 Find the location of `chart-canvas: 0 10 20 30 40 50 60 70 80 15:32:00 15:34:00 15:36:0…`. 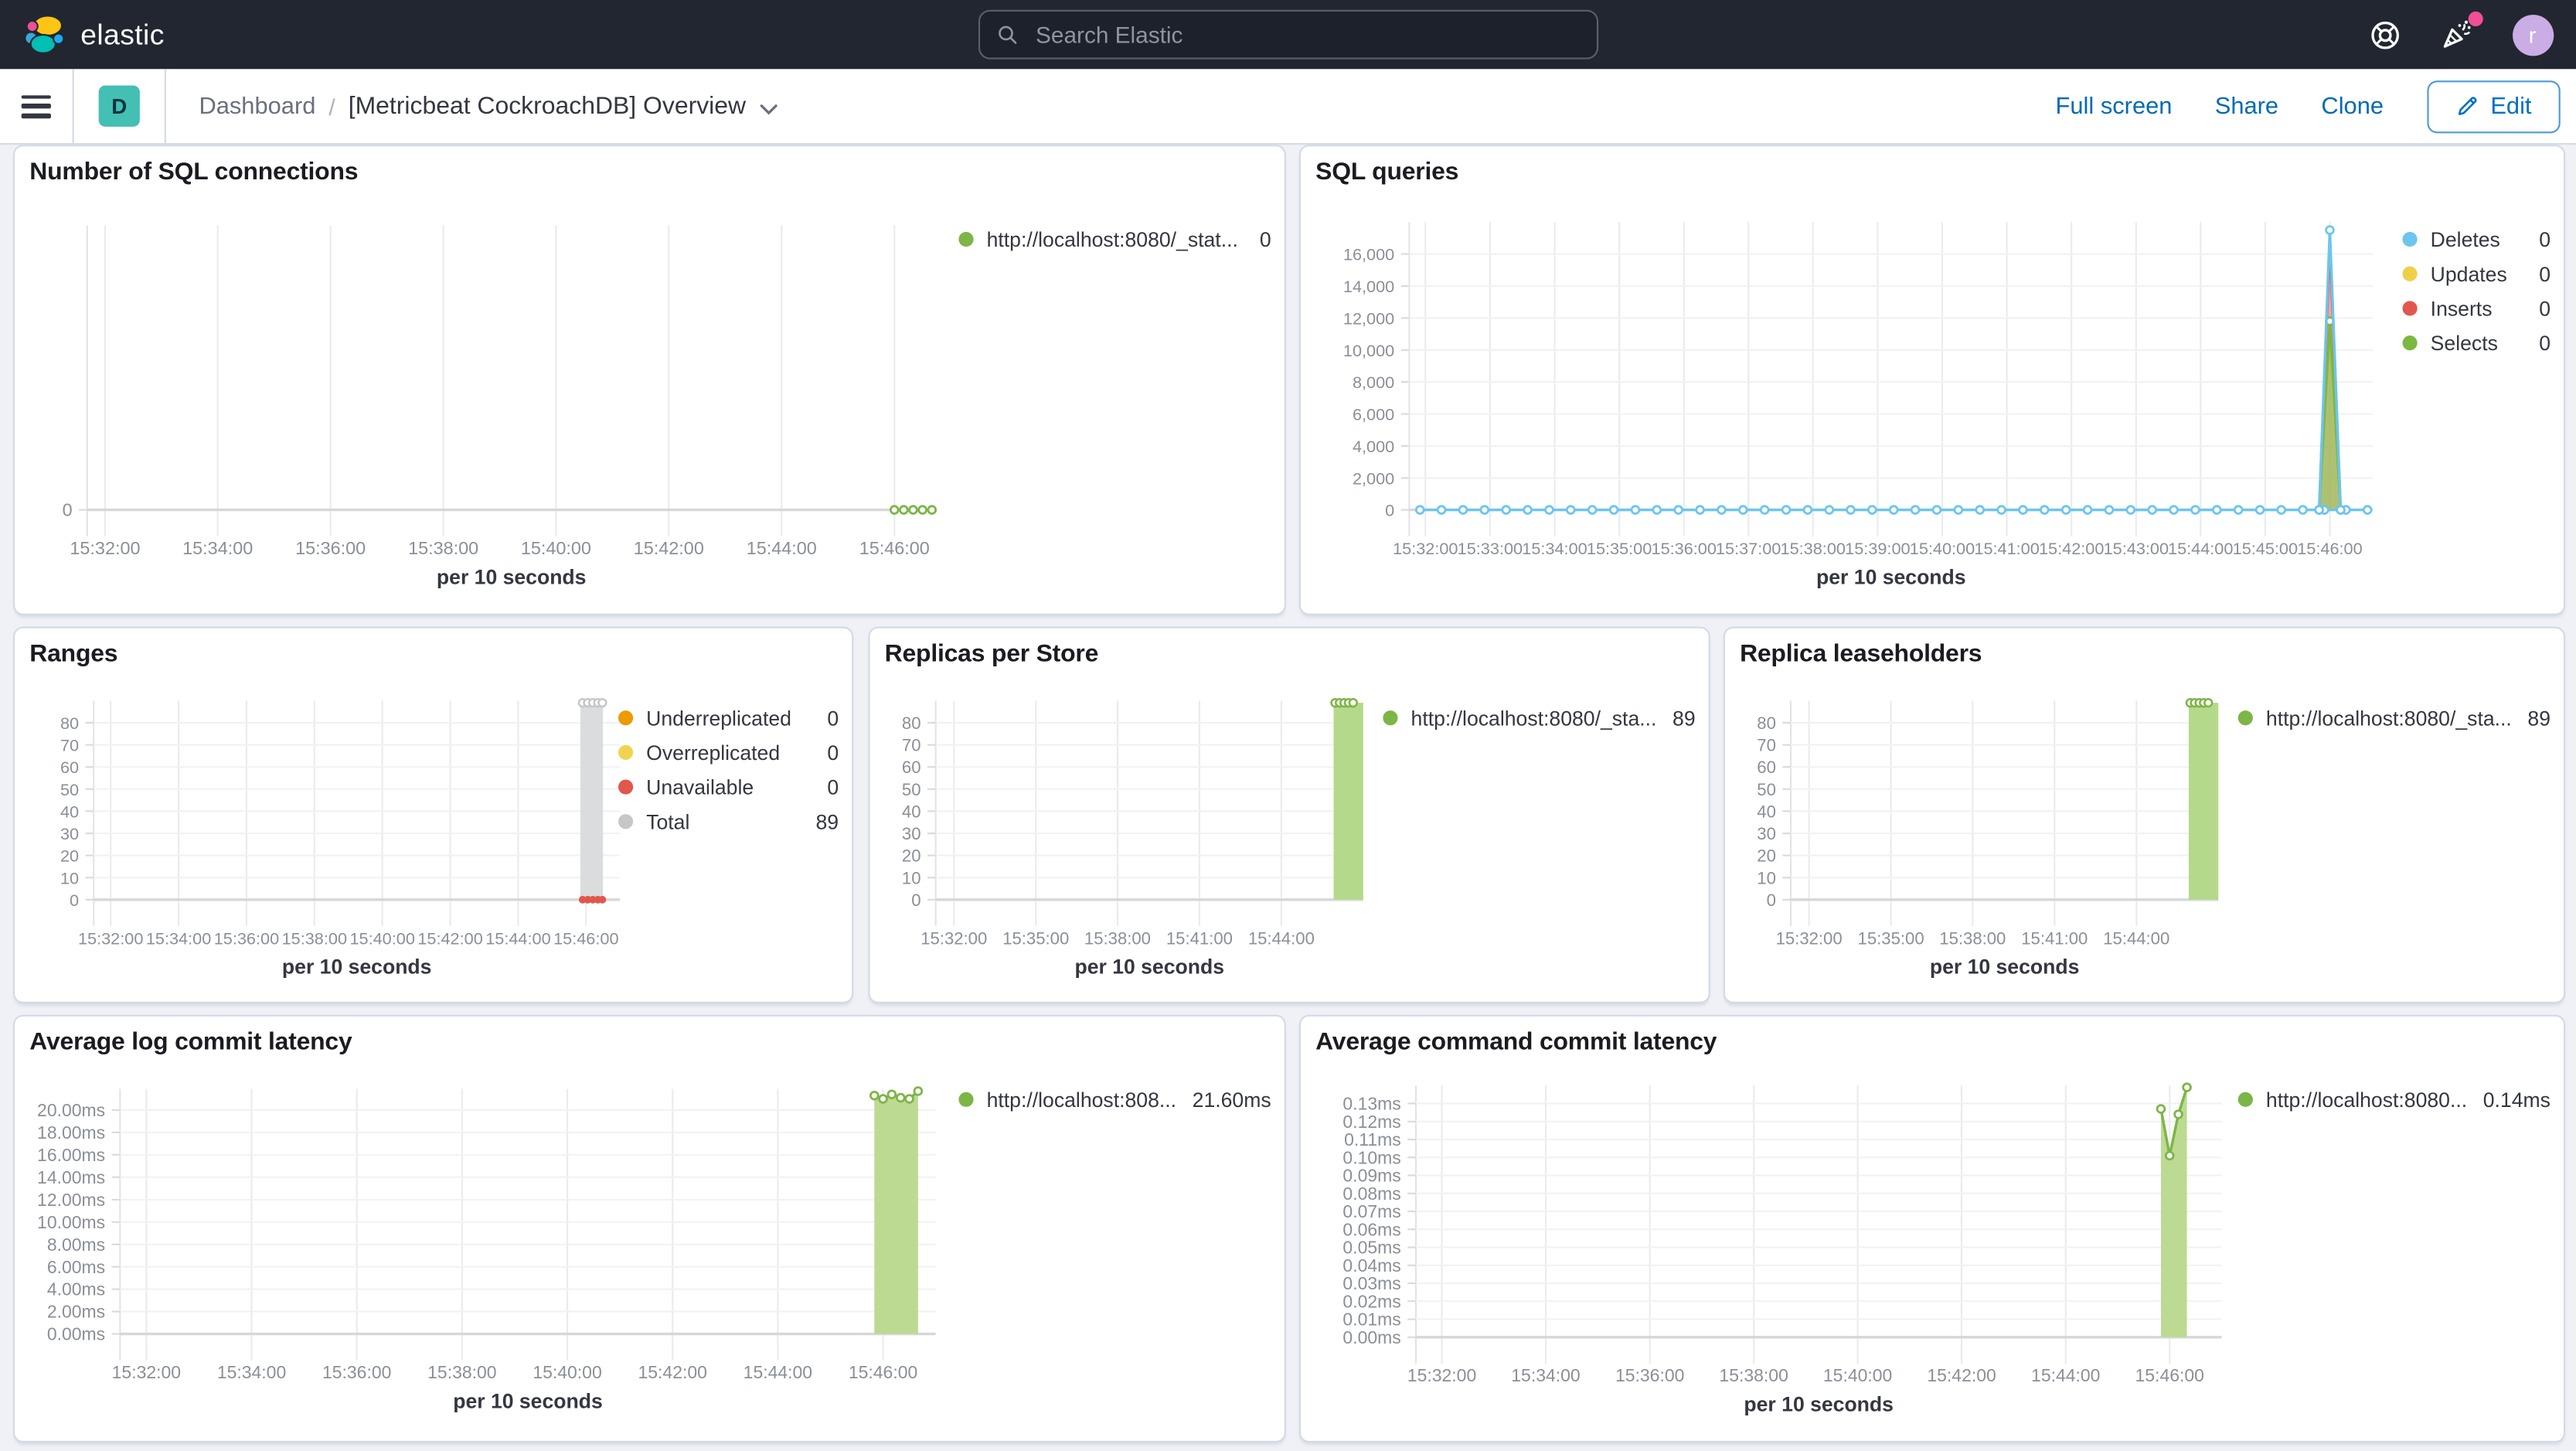

chart-canvas: 0 10 20 30 40 50 60 70 80 15:32:00 15:34:00 15:36:0… is located at coordinates (433, 815).